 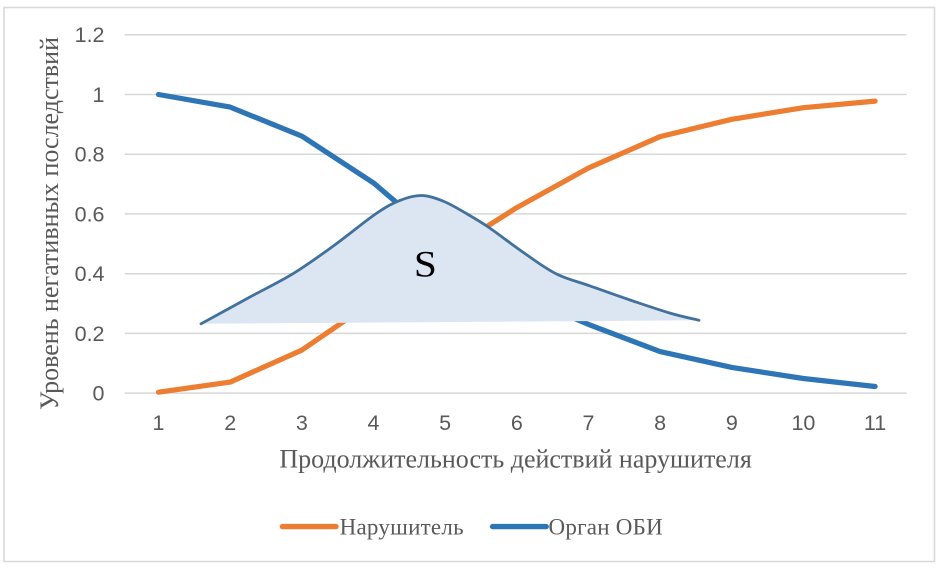 I want to click on svg-text: 2, so click(x=230, y=423).